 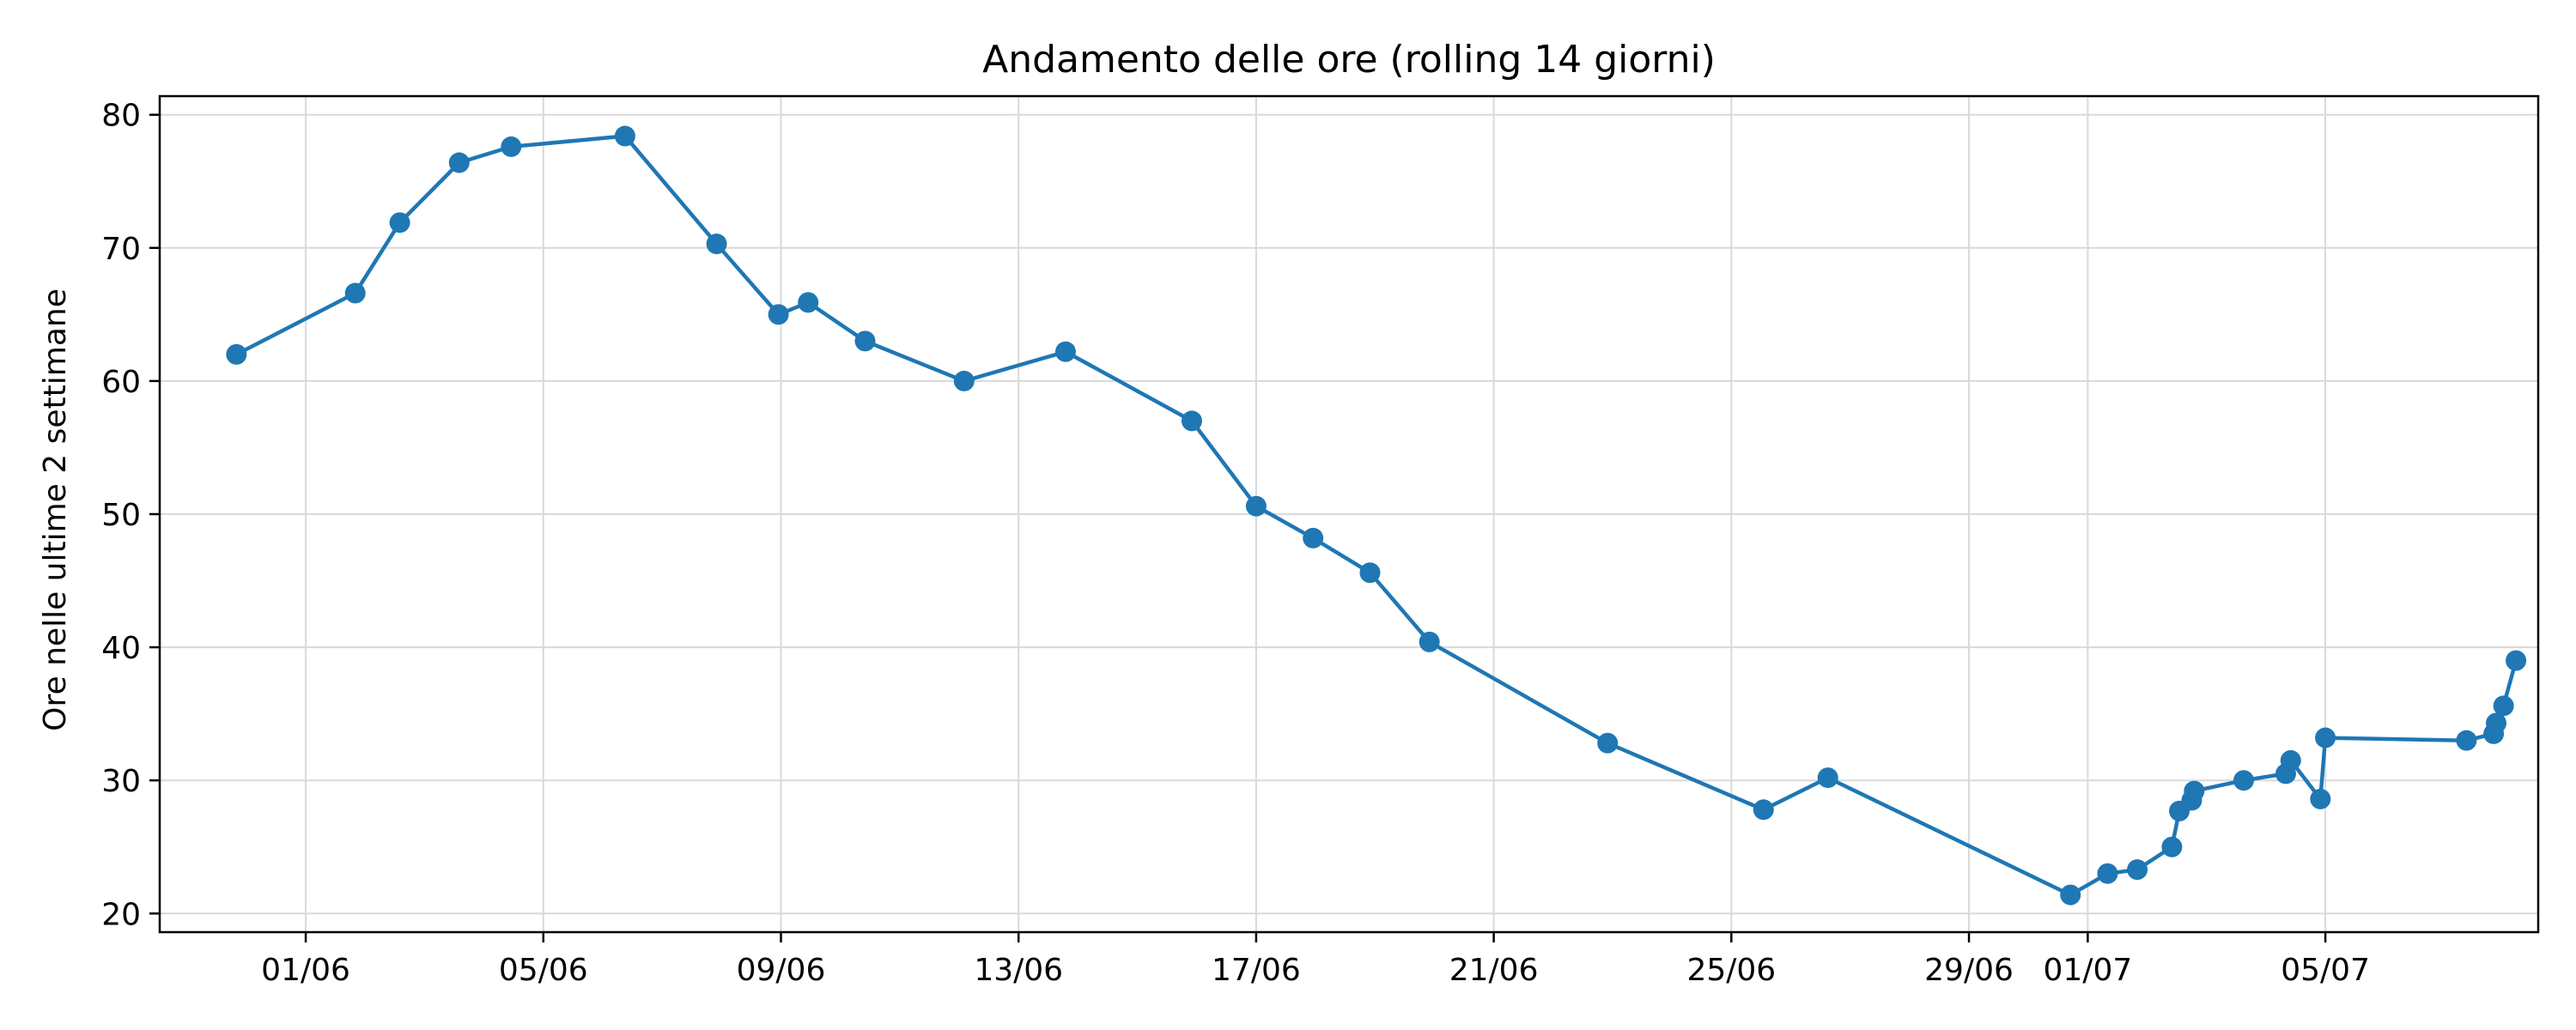 I want to click on x-tick-label: 05/06, so click(x=543, y=970).